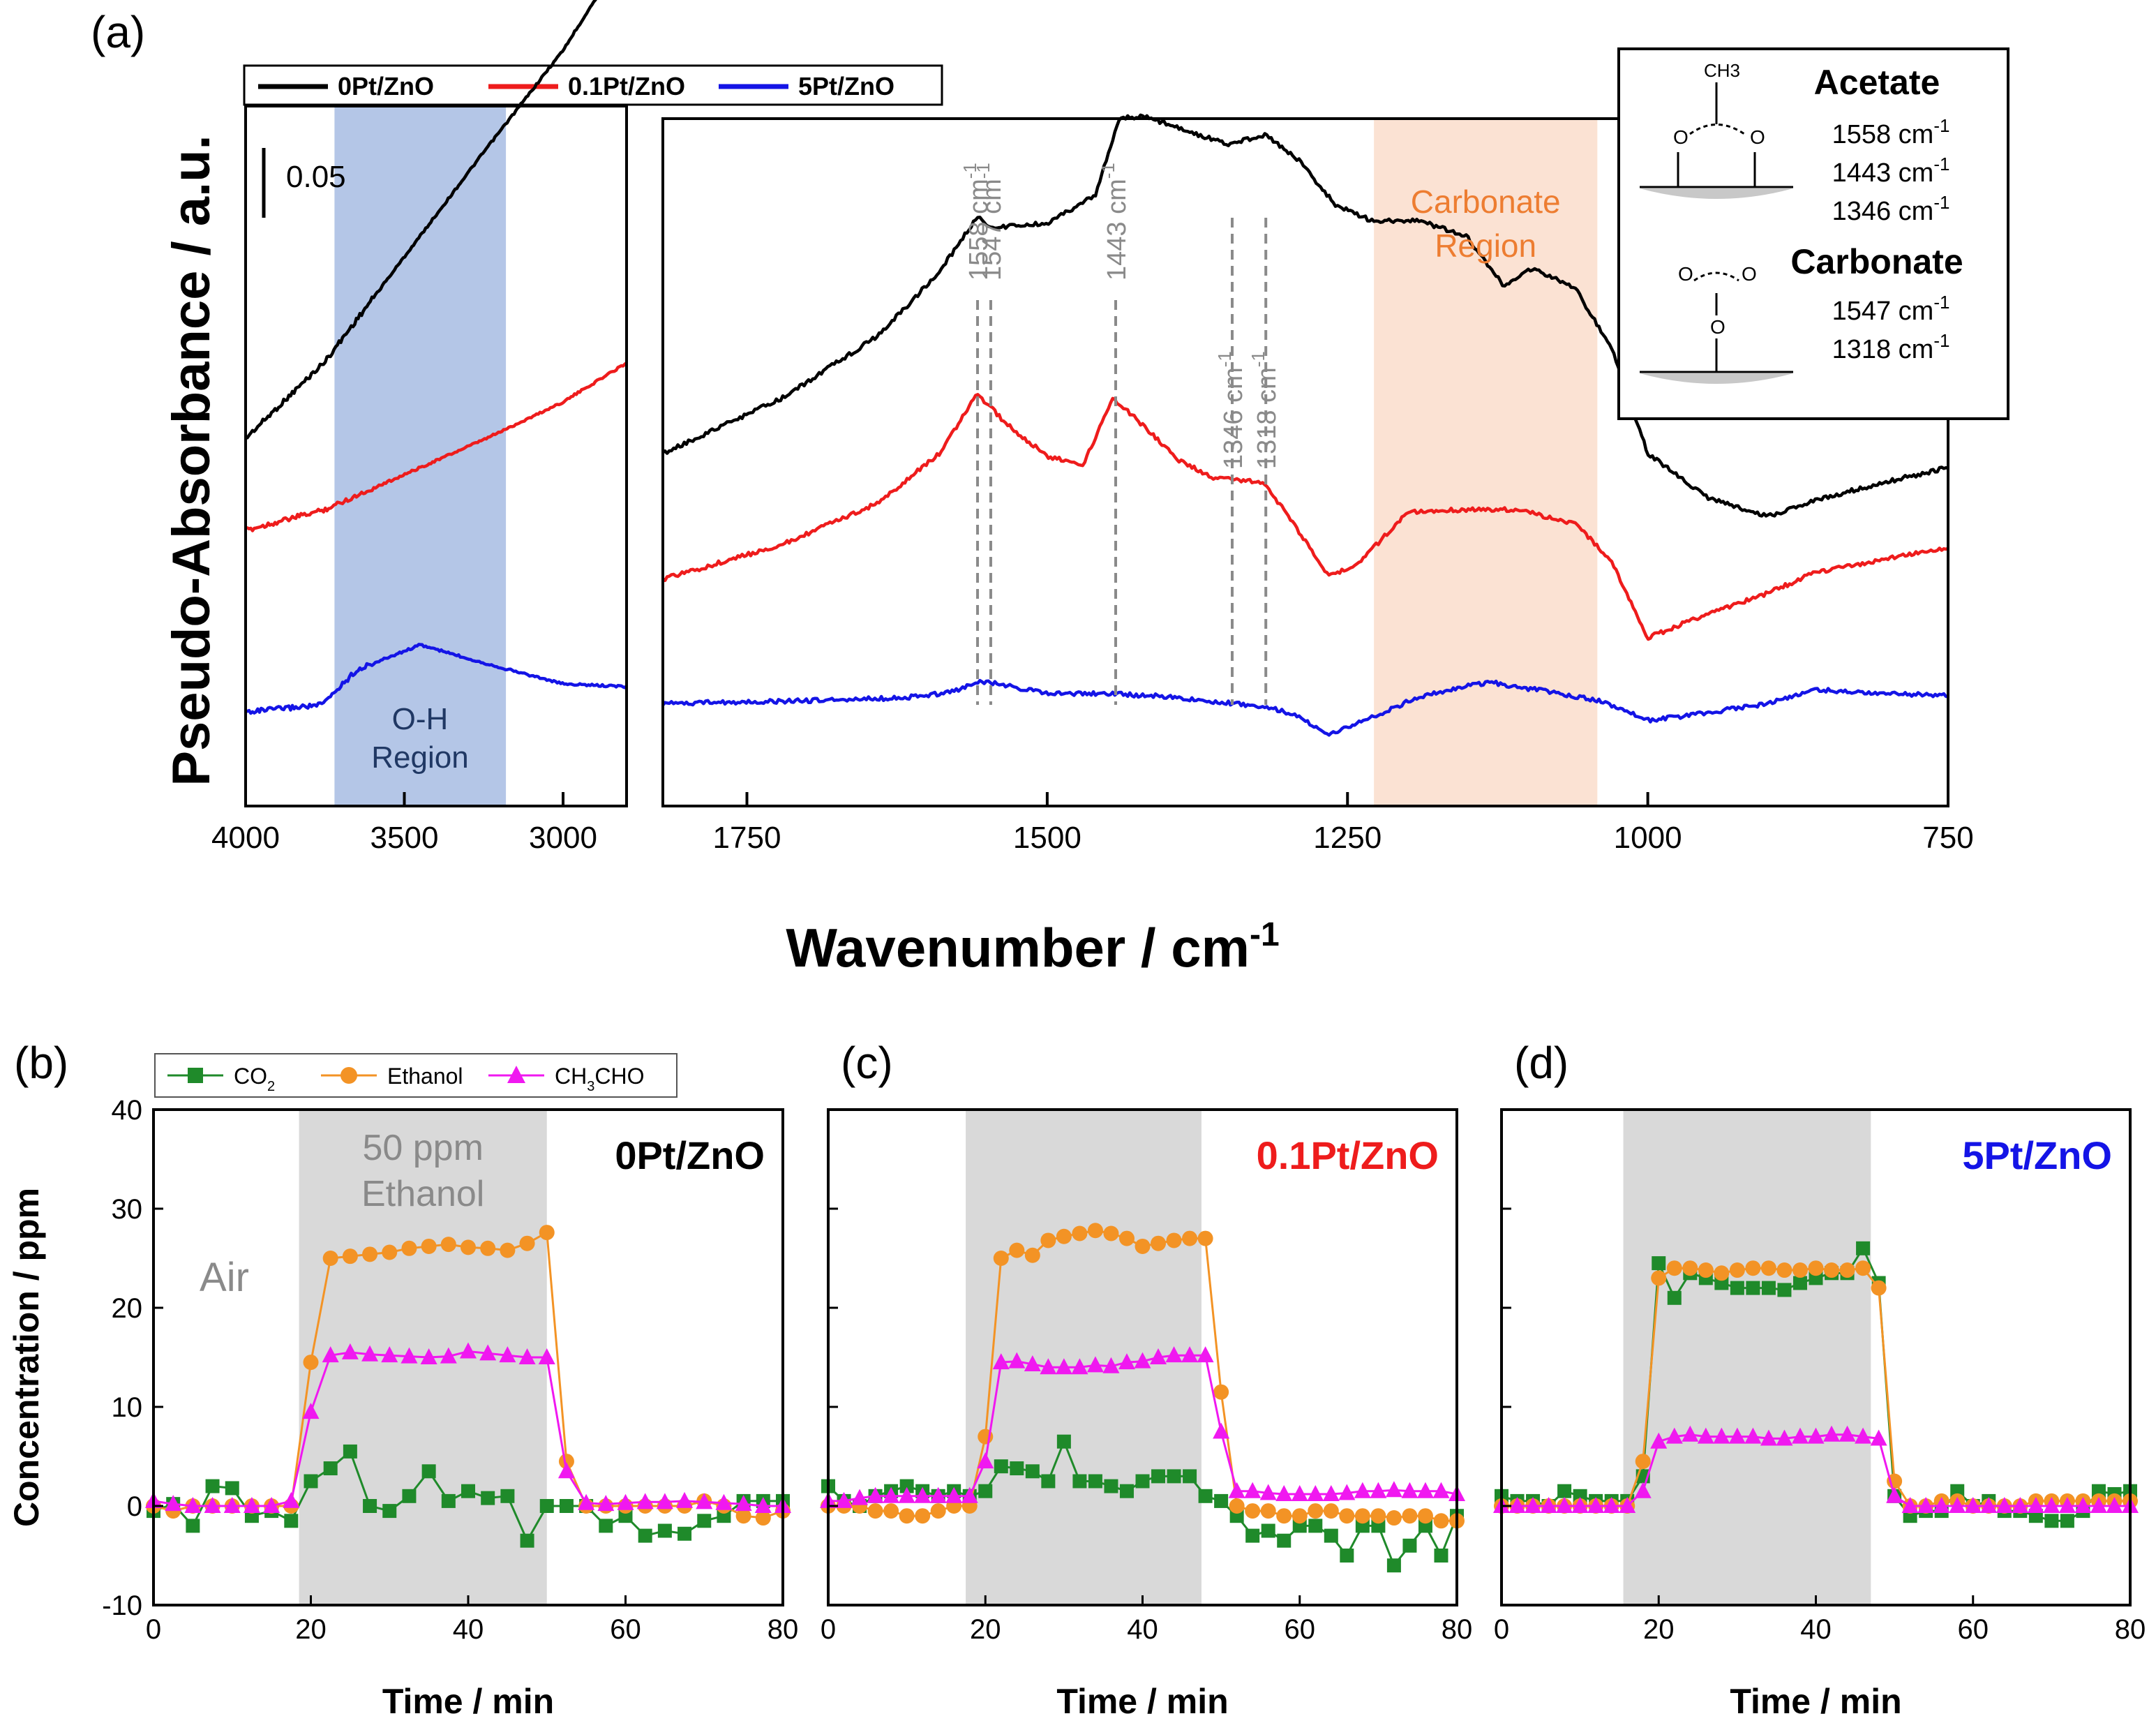  What do you see at coordinates (626, 86) in the screenshot?
I see `legend-label-01pt: 0.1Pt/ZnO` at bounding box center [626, 86].